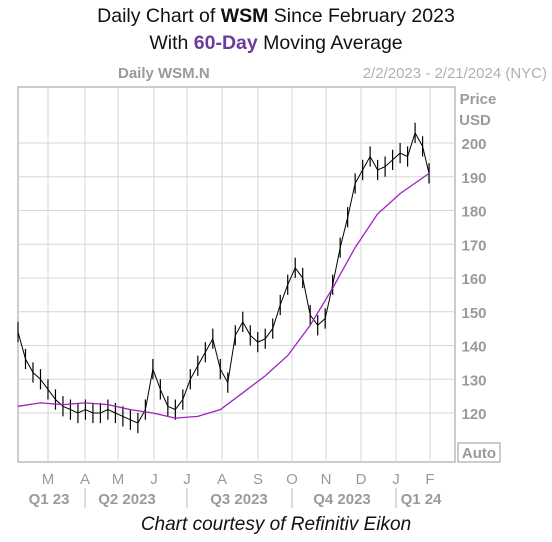  I want to click on y-tick-label: 200, so click(473, 144).